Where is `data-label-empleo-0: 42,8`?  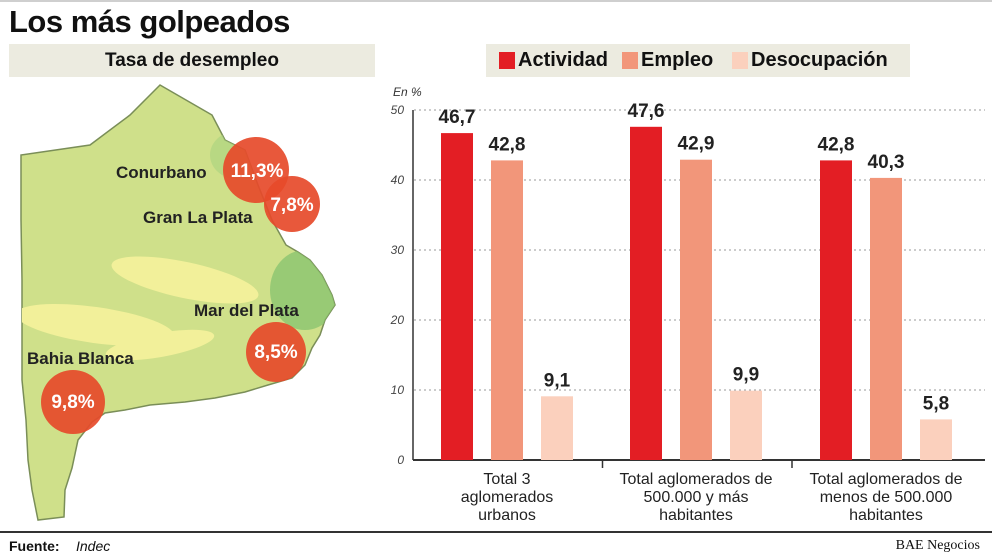
data-label-empleo-0: 42,8 is located at coordinates (507, 144).